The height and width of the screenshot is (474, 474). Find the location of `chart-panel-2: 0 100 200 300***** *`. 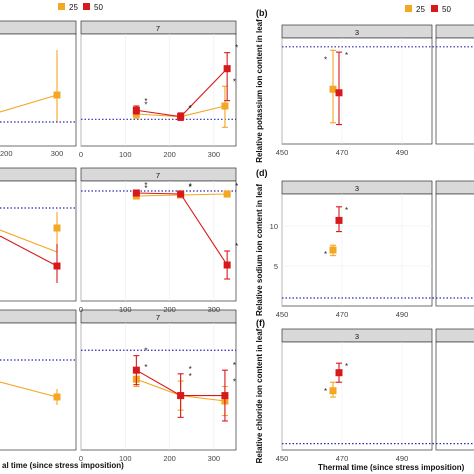

chart-panel-2: 0 100 200 300***** * is located at coordinates (157, 393).